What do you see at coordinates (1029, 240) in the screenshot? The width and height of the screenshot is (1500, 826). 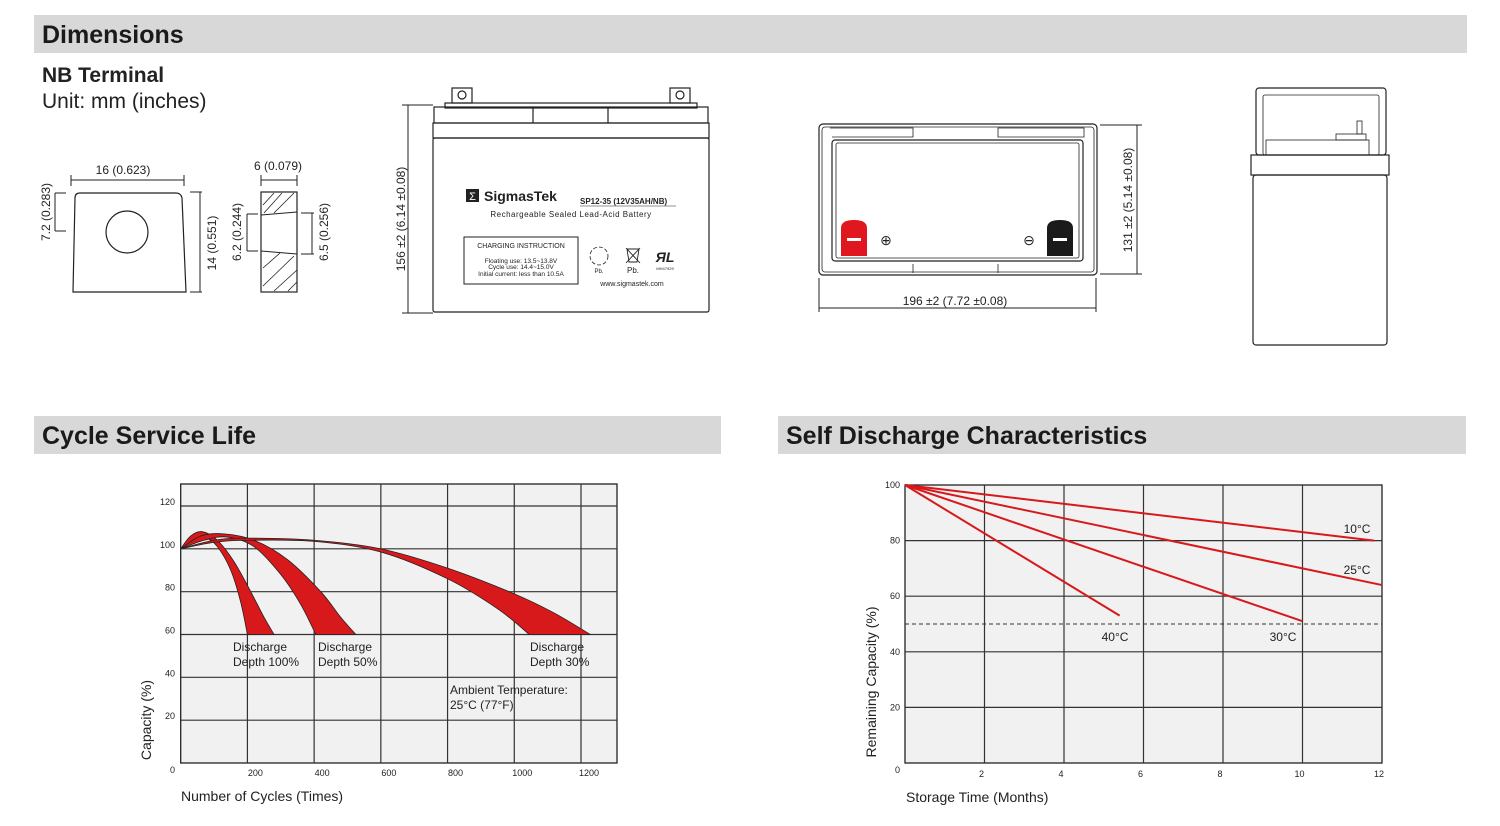 I see `negative-symbol-icon: ⊖` at bounding box center [1029, 240].